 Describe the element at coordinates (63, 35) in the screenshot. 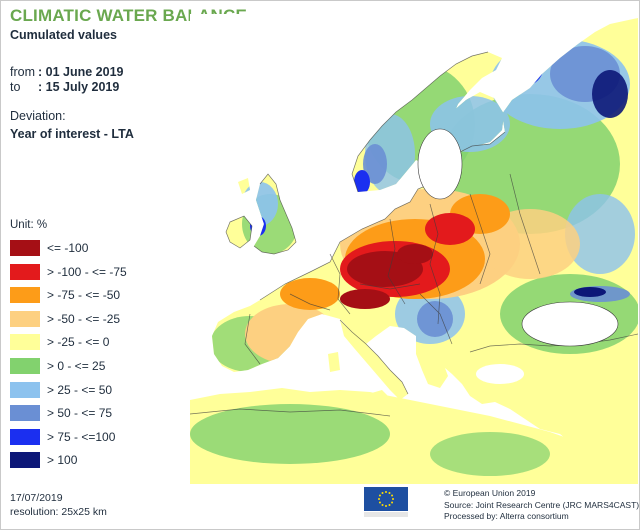

I see `map-subtitle: Cumulated values` at that location.